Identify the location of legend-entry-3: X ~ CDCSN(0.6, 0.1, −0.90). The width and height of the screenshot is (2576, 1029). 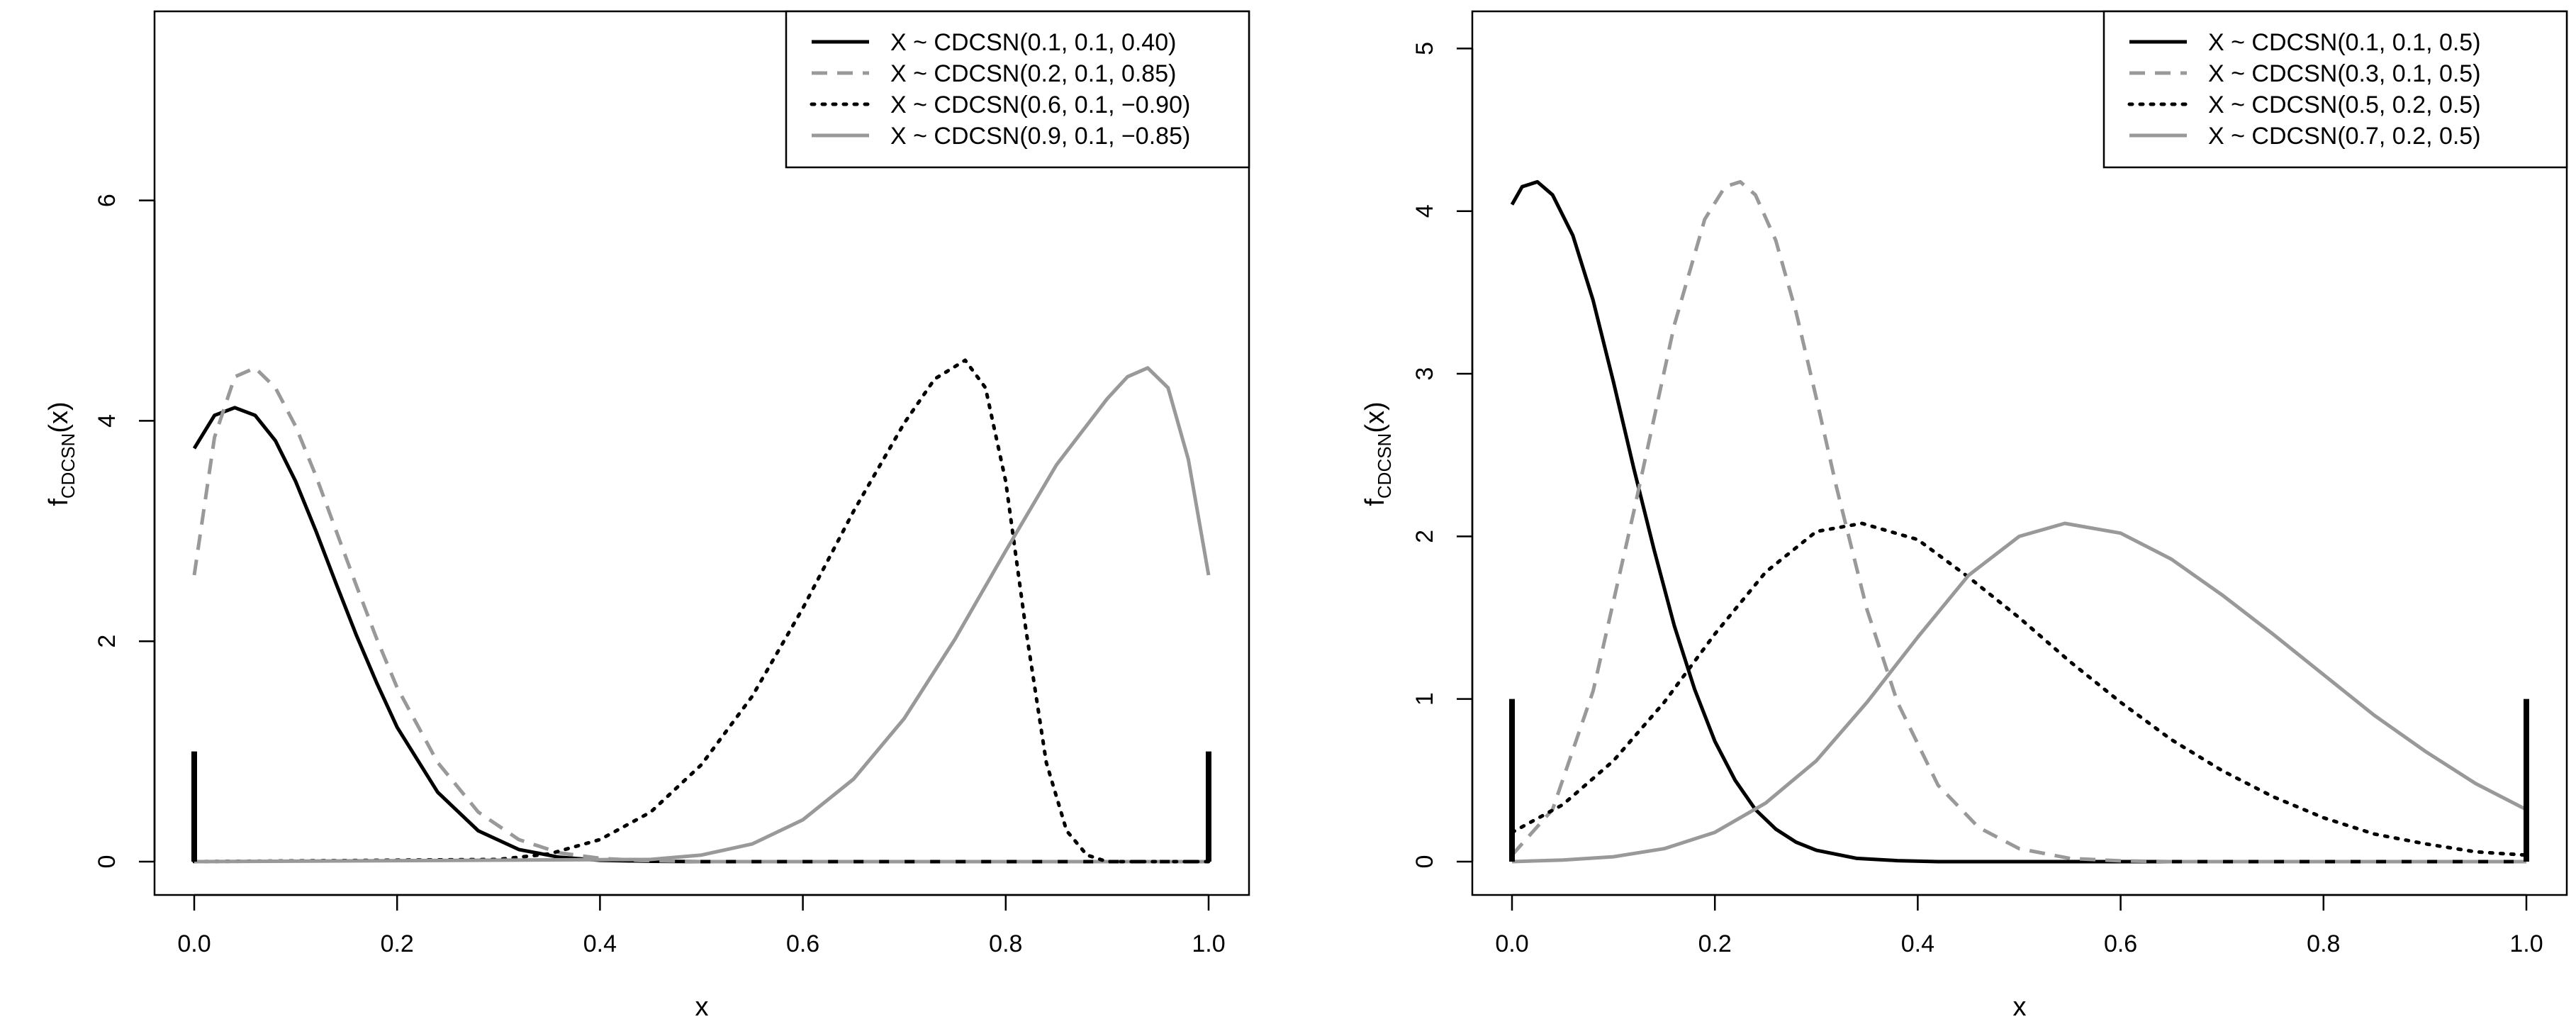
(1040, 105).